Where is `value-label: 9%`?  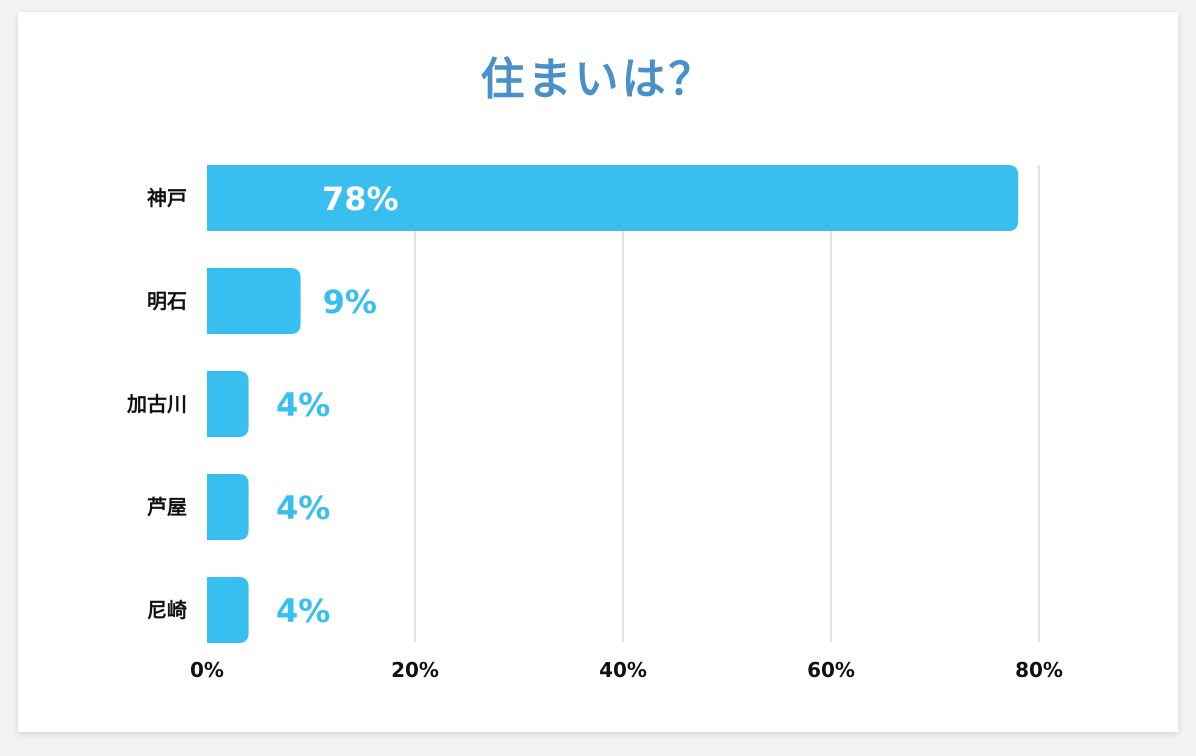 value-label: 9% is located at coordinates (350, 302).